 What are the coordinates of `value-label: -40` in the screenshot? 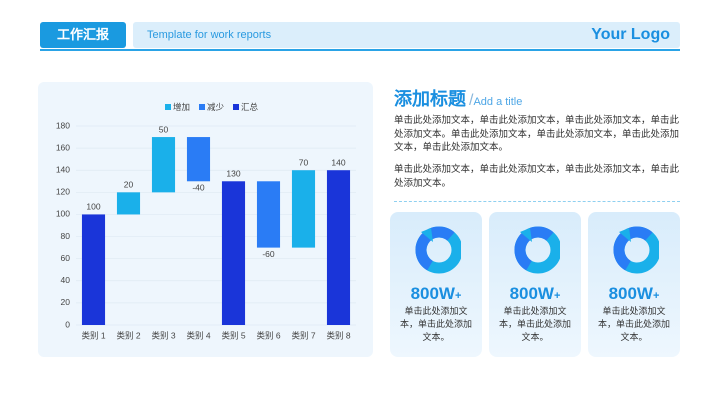 It's located at (198, 188).